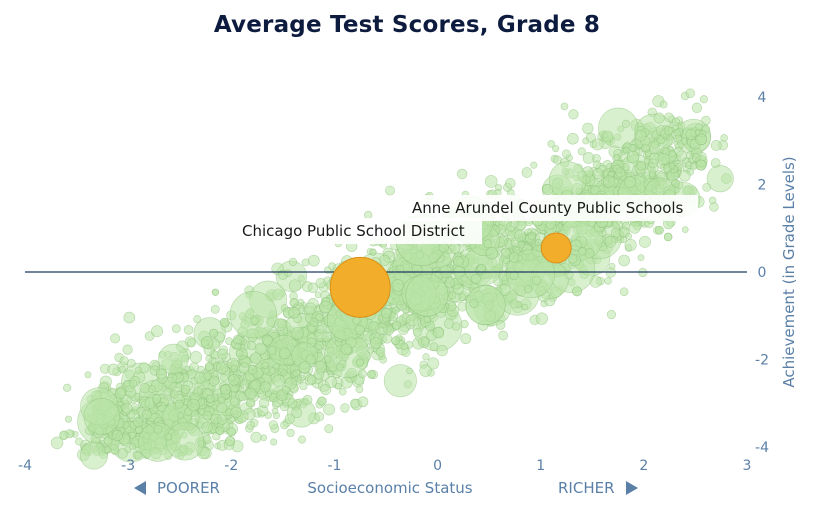  I want to click on callout-label: Anne Arundel County Public Schools, so click(548, 208).